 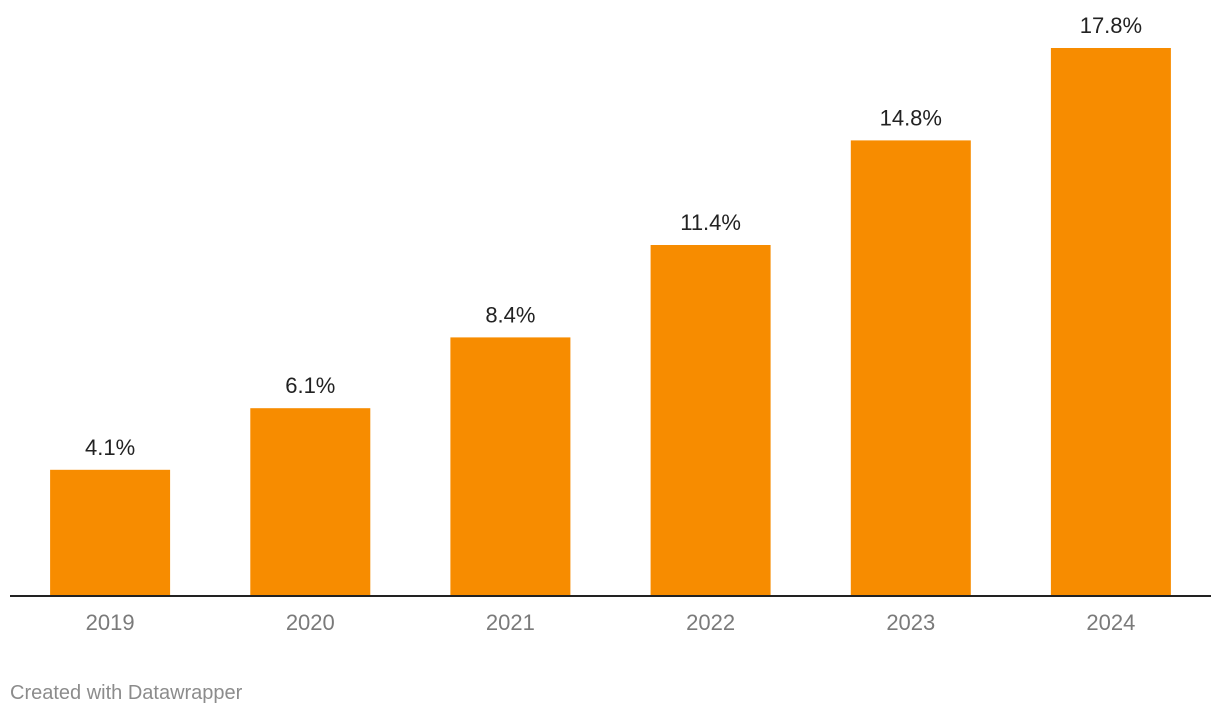 I want to click on value-label-2021: 8.4%, so click(x=510, y=314).